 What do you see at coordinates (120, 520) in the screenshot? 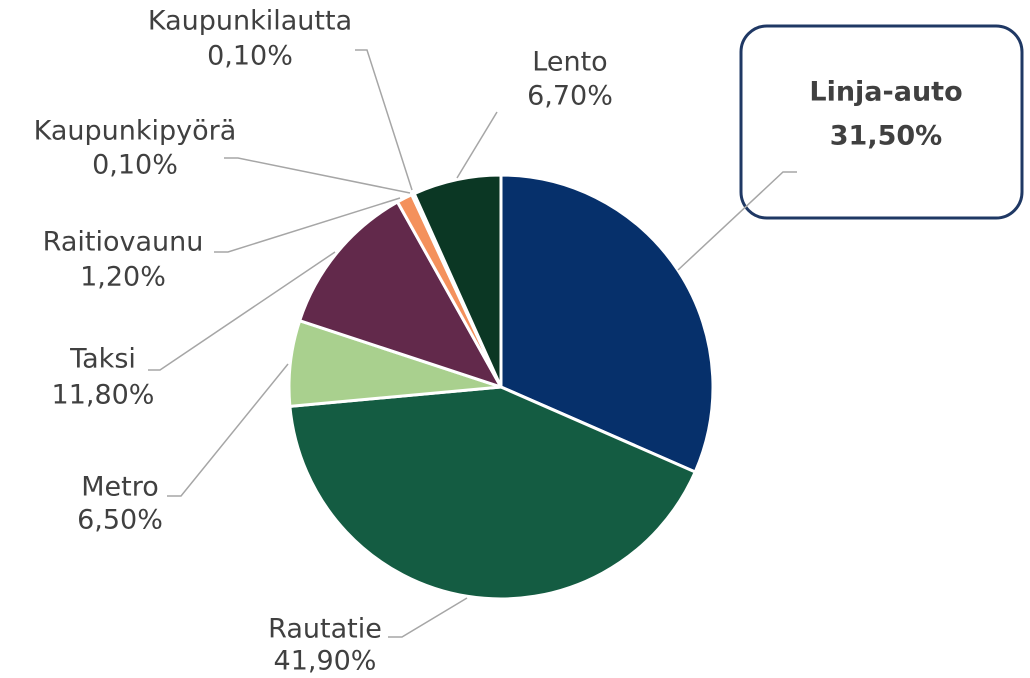
I see `slice-value-label: 6,50%` at bounding box center [120, 520].